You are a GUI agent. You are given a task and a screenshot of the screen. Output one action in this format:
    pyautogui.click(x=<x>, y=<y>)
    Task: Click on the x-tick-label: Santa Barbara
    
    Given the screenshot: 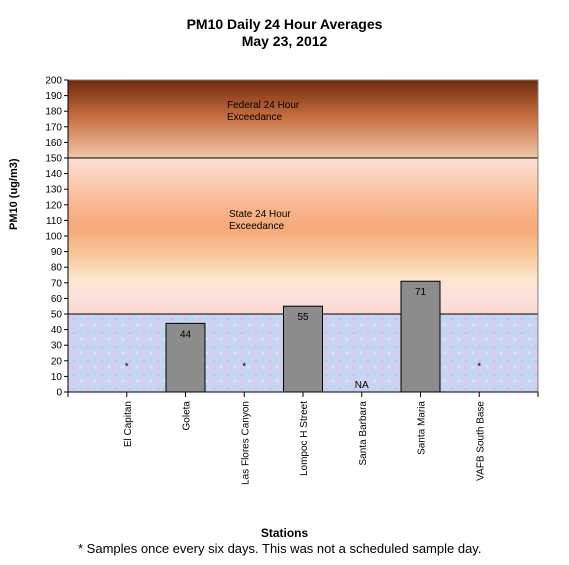 What is the action you would take?
    pyautogui.click(x=363, y=433)
    